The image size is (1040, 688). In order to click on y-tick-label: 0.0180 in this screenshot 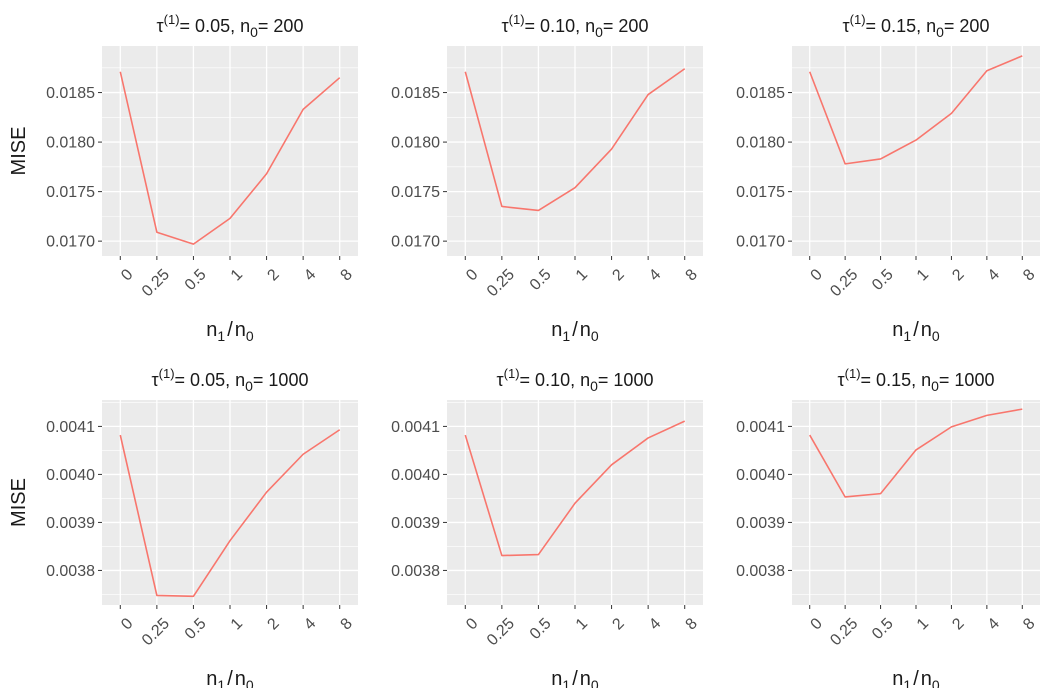, I will do `click(760, 143)`.